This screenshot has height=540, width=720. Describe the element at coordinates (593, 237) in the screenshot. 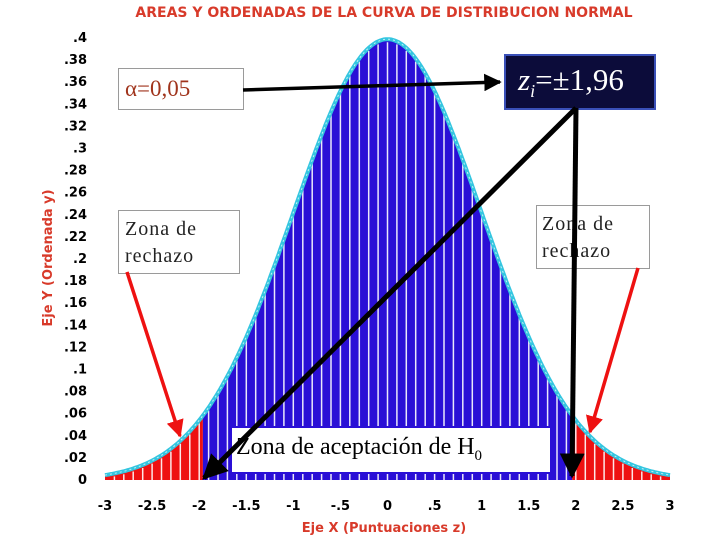

I see `right-rejection-box: Zona de rechazo` at that location.